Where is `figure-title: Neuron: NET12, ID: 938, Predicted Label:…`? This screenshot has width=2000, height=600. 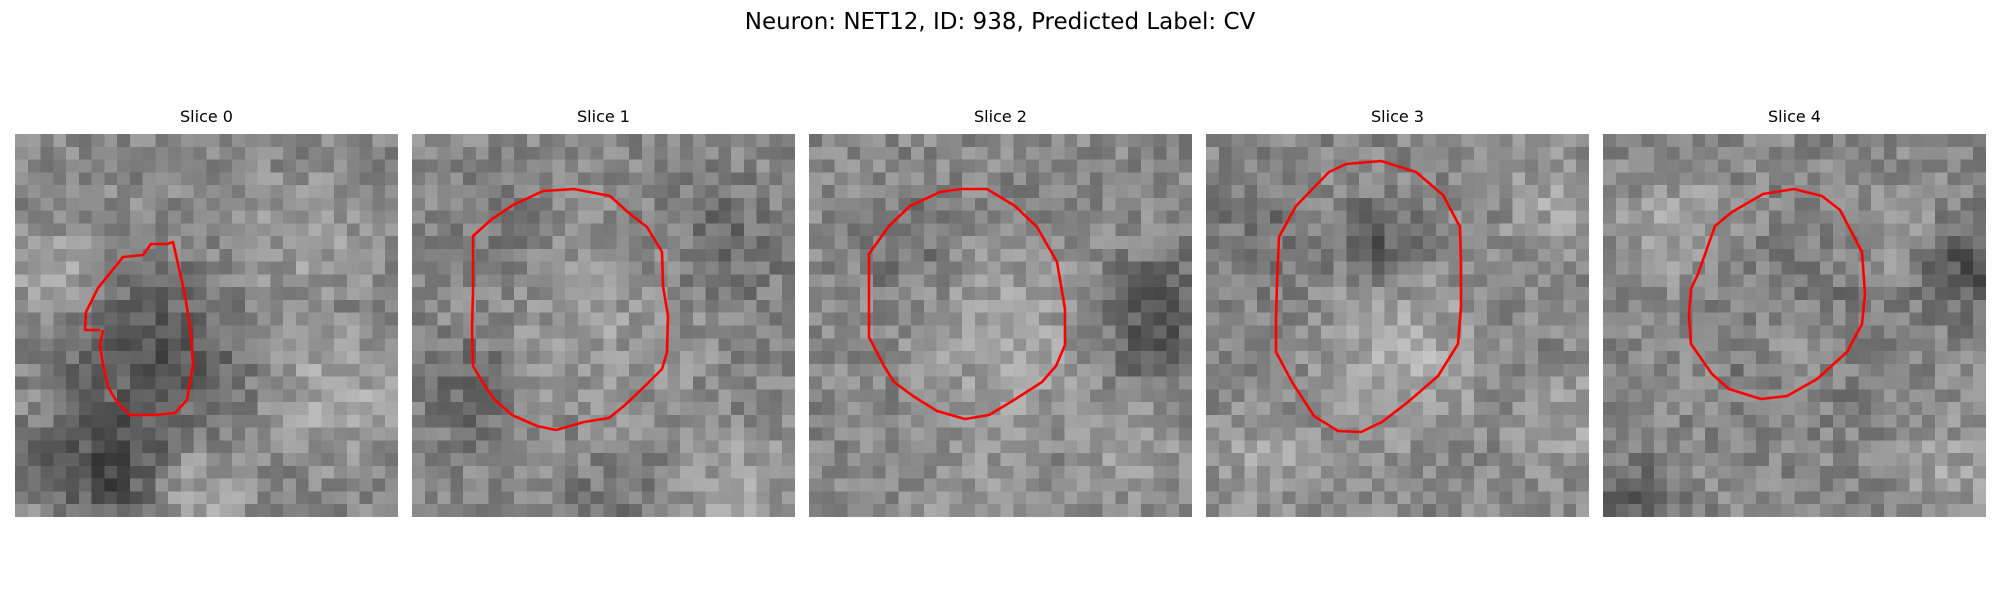 figure-title: Neuron: NET12, ID: 938, Predicted Label:… is located at coordinates (1000, 22).